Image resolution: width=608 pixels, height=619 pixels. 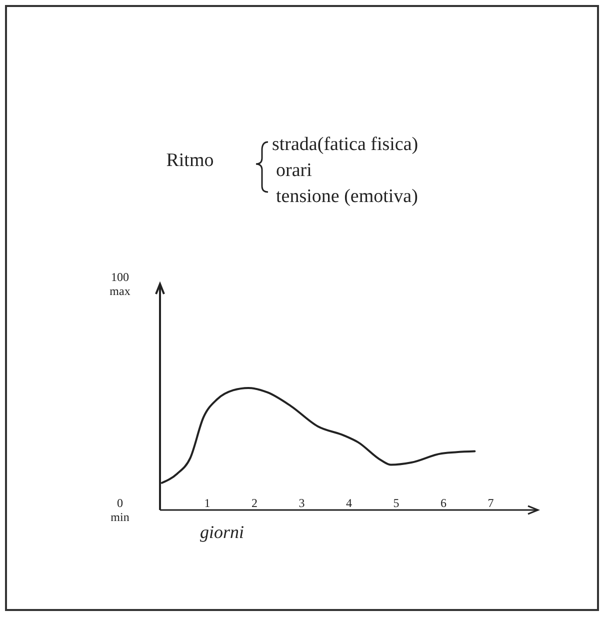 What do you see at coordinates (345, 144) in the screenshot?
I see `text: strada(fatica fisica)` at bounding box center [345, 144].